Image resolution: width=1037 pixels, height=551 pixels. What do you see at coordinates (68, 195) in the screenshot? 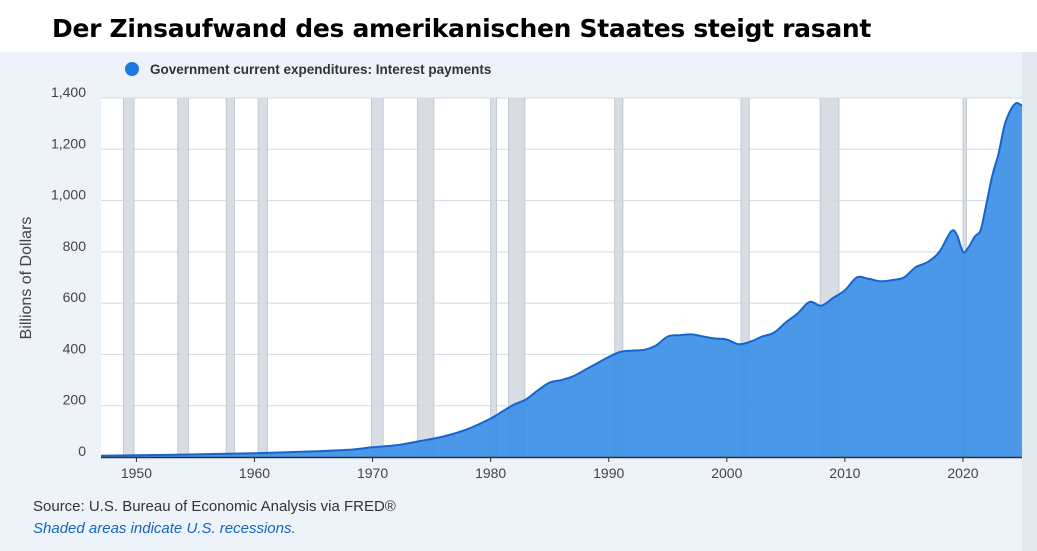
I see `y-tick-label: 1,000` at bounding box center [68, 195].